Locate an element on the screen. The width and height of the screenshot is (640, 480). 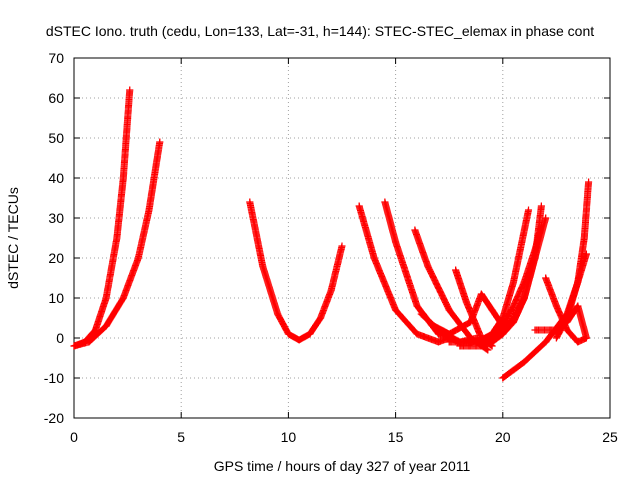
y-tick-label: 40 is located at coordinates (56, 178).